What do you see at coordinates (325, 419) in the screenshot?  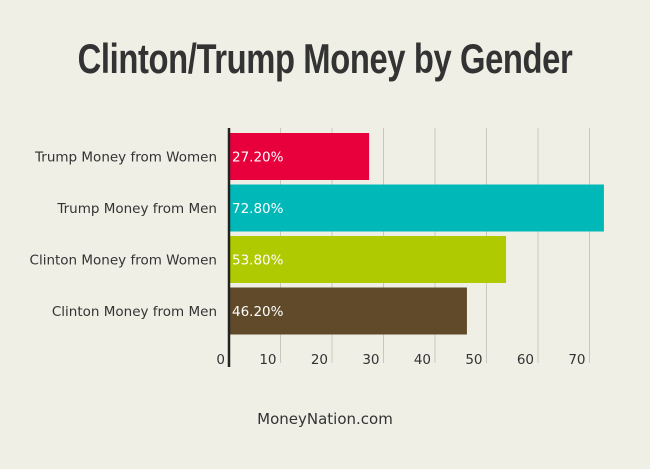 I see `source-credit: MoneyNation.com` at bounding box center [325, 419].